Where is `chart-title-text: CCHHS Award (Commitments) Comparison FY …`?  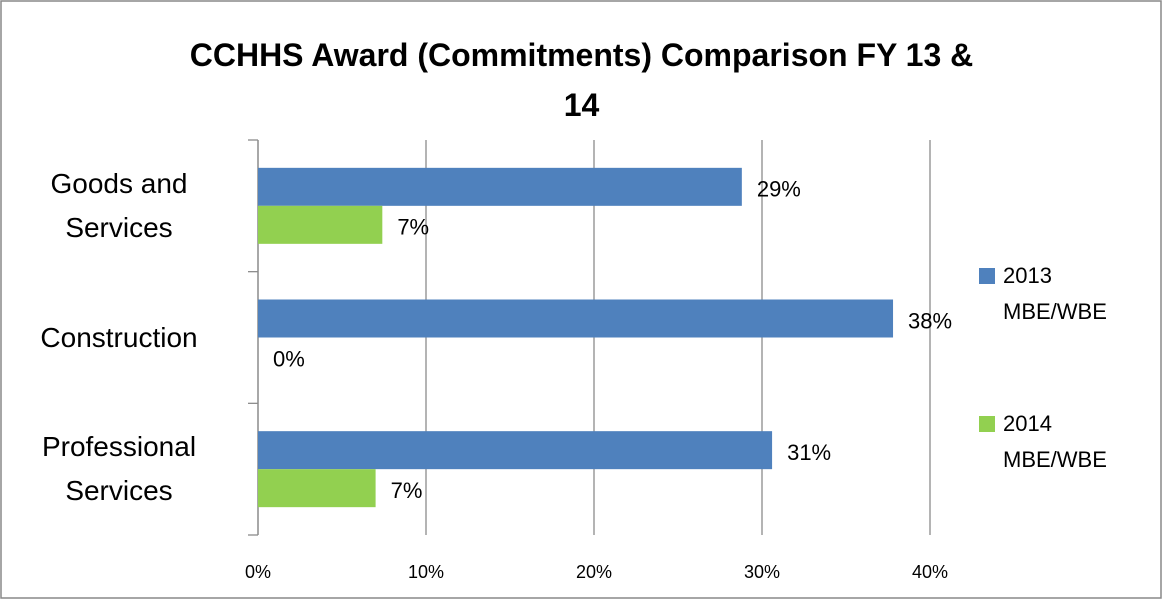 chart-title-text: CCHHS Award (Commitments) Comparison FY … is located at coordinates (581, 80).